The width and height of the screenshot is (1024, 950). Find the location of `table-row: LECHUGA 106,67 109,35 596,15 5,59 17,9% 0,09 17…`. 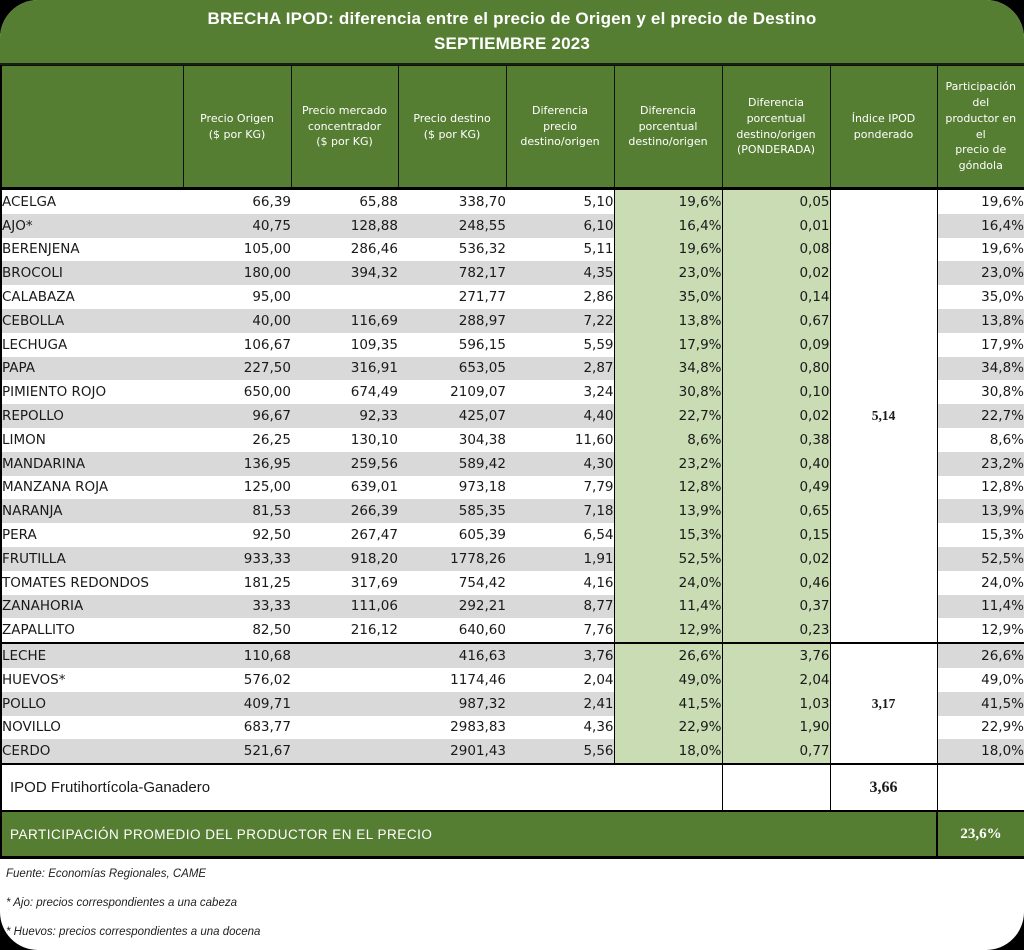

table-row: LECHUGA 106,67 109,35 596,15 5,59 17,9% 0,09 17… is located at coordinates (512, 344).